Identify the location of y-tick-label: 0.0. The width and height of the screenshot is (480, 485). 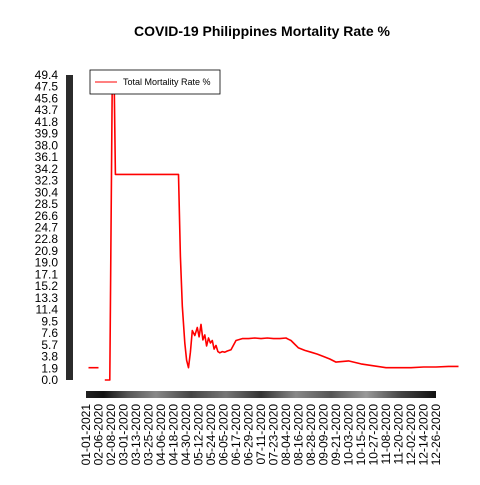
(49, 380).